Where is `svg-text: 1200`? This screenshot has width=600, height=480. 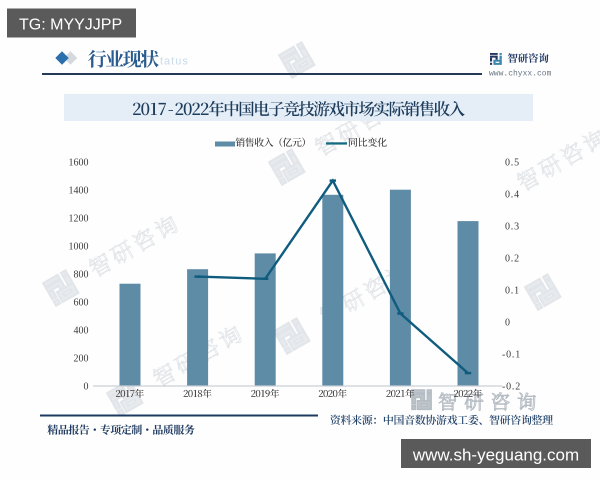
svg-text: 1200 is located at coordinates (79, 219).